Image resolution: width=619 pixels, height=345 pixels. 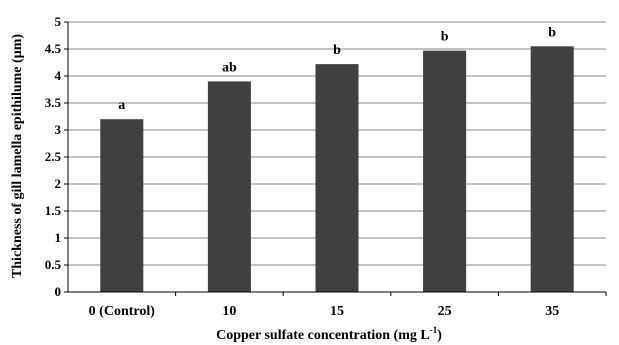 I want to click on x-tick-label: 25, so click(x=445, y=311).